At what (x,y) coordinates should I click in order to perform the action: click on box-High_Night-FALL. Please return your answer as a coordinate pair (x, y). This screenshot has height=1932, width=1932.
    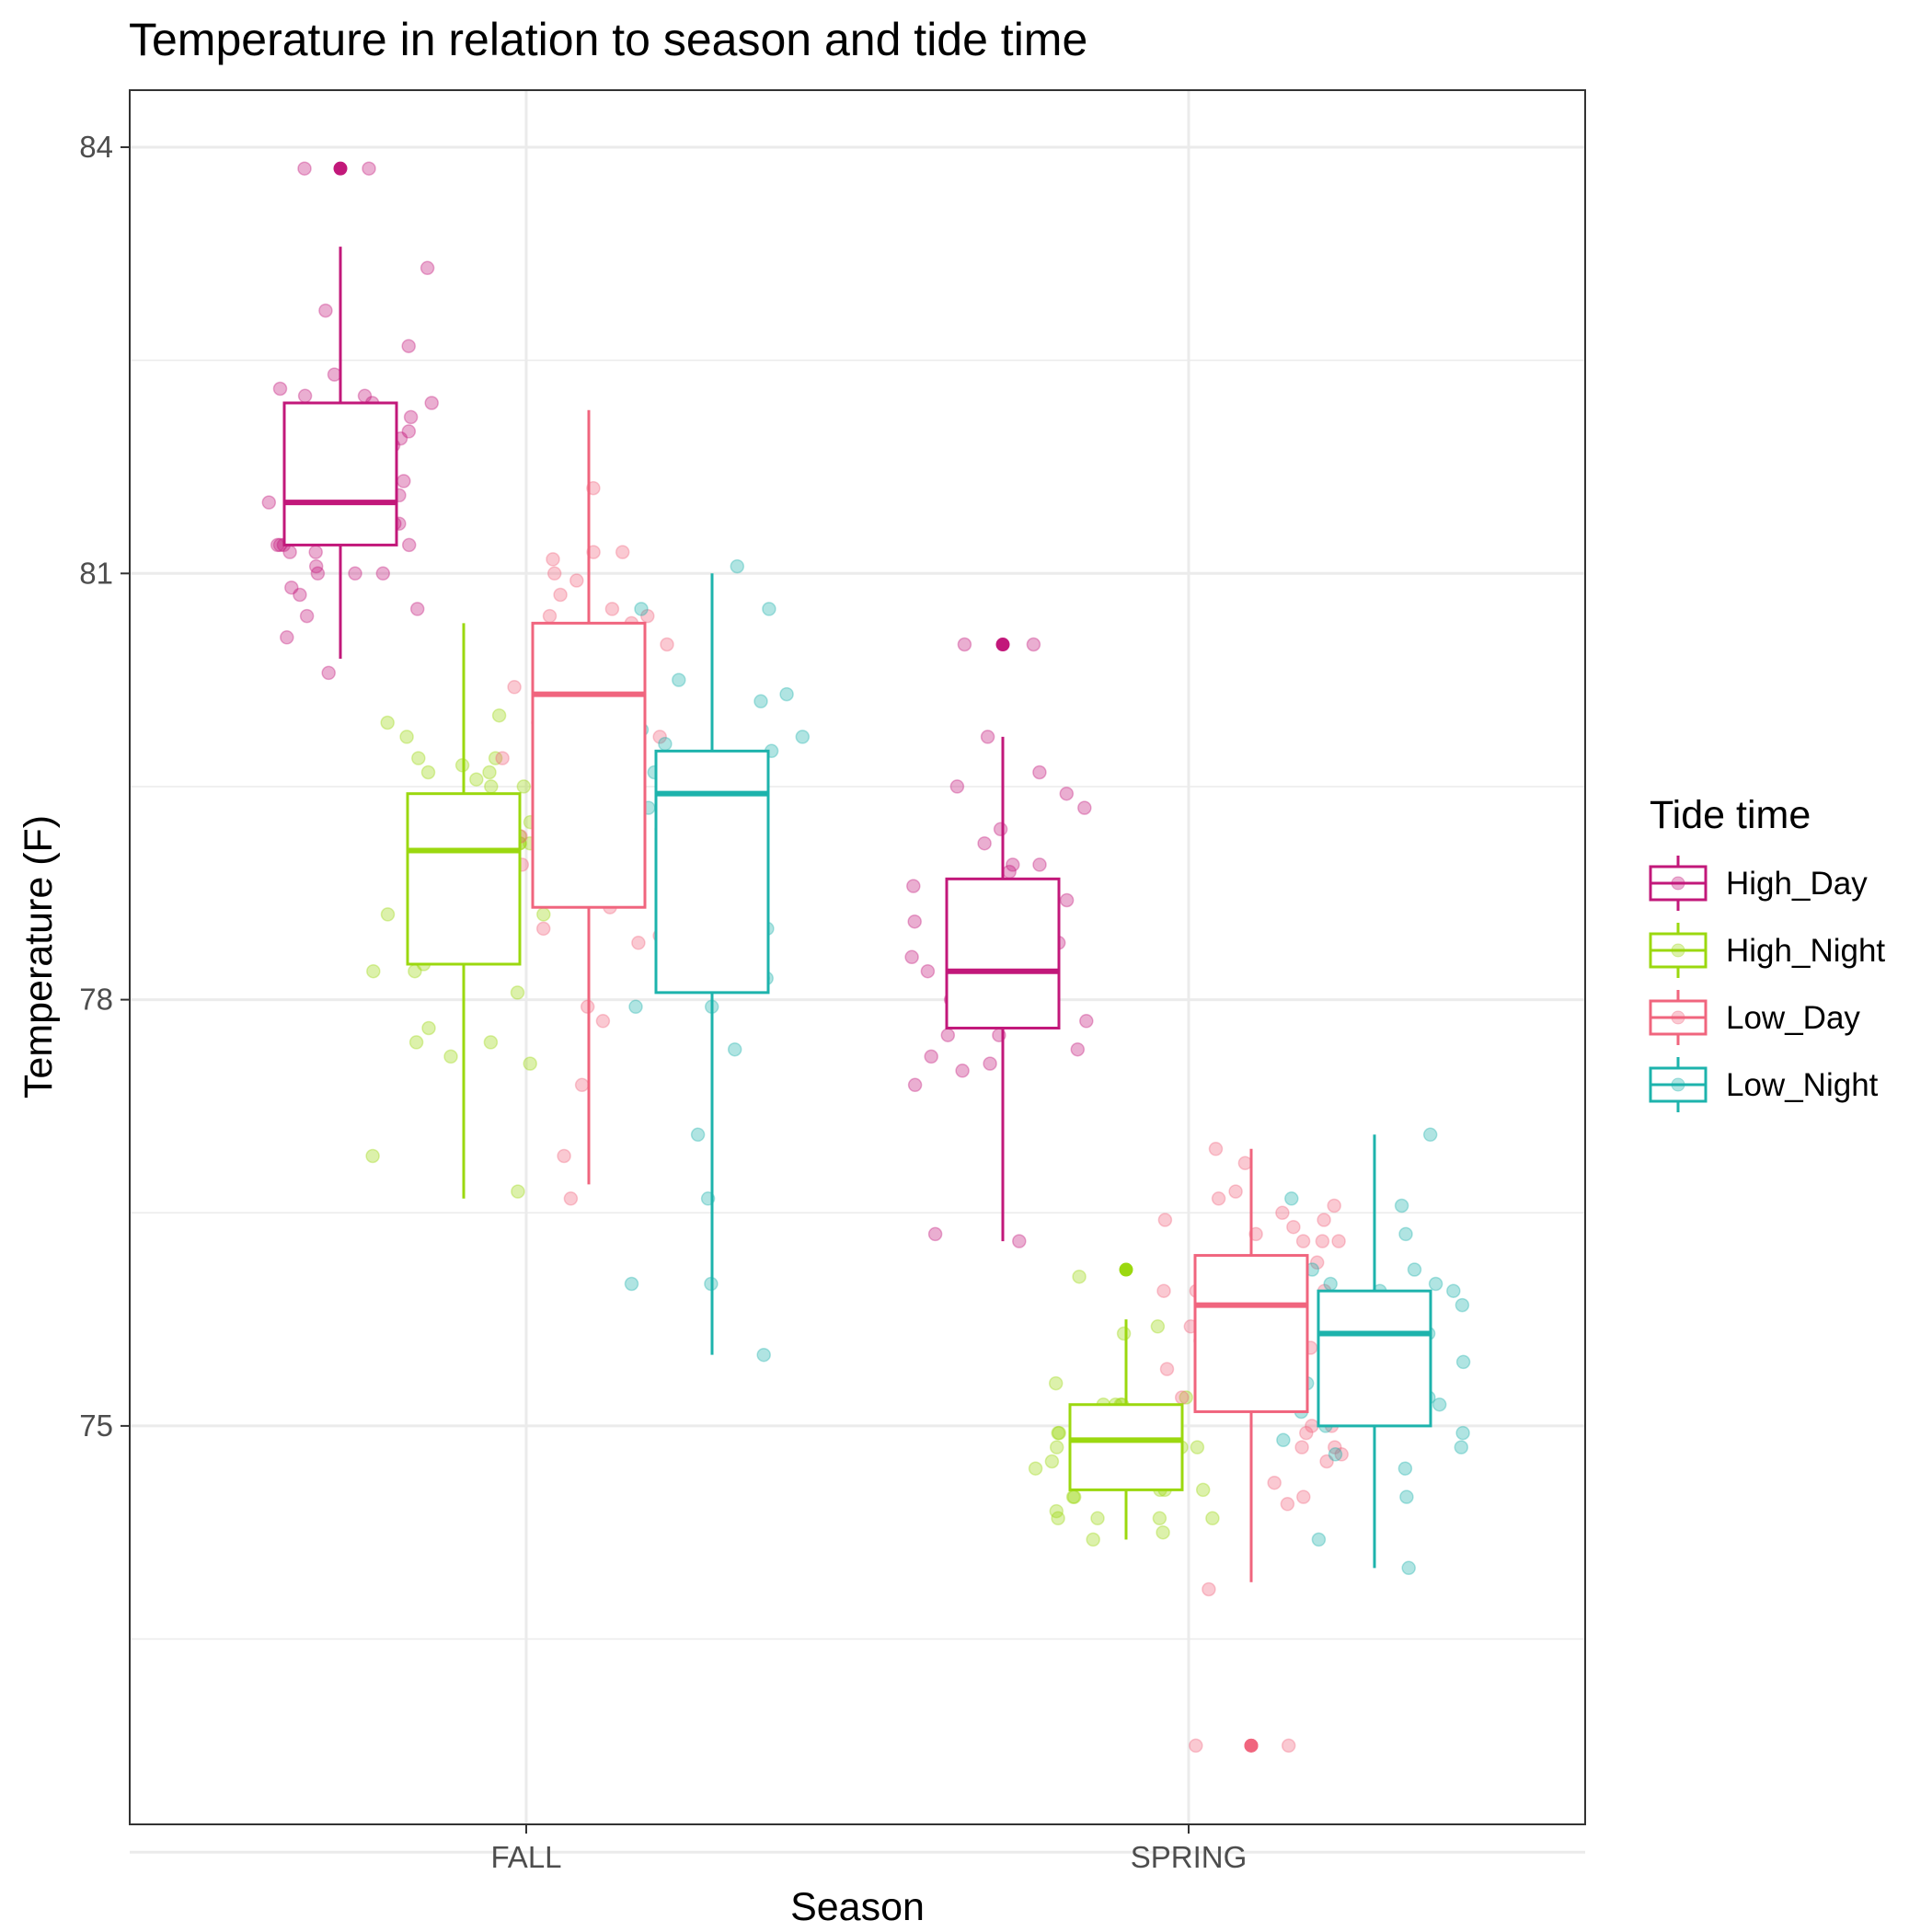
    Looking at the image, I should click on (464, 911).